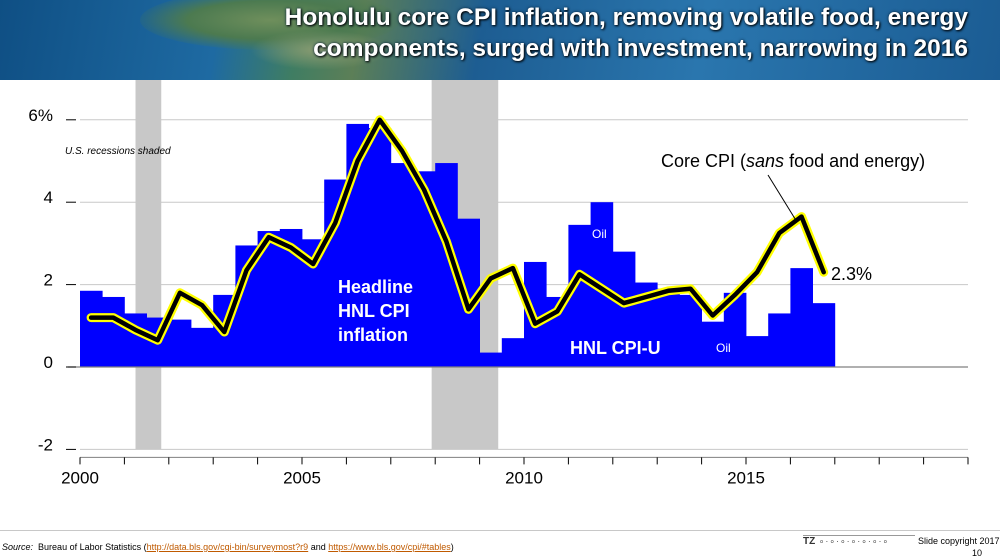 This screenshot has width=1000, height=558. What do you see at coordinates (113, 332) in the screenshot?
I see `bar-2000.5` at bounding box center [113, 332].